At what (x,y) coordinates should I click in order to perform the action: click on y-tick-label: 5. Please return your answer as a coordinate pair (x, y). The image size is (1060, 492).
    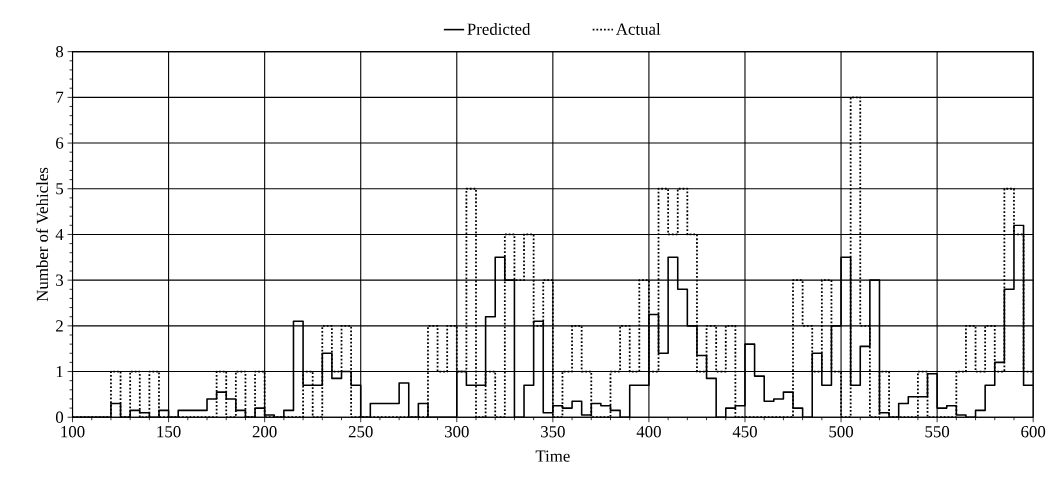
    Looking at the image, I should click on (60, 189).